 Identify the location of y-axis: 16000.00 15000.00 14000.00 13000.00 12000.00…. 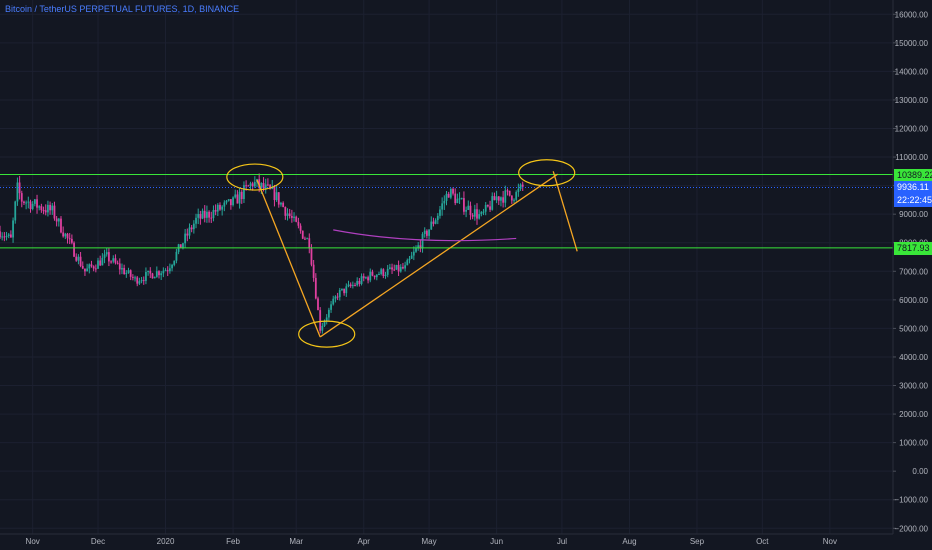
(910, 267).